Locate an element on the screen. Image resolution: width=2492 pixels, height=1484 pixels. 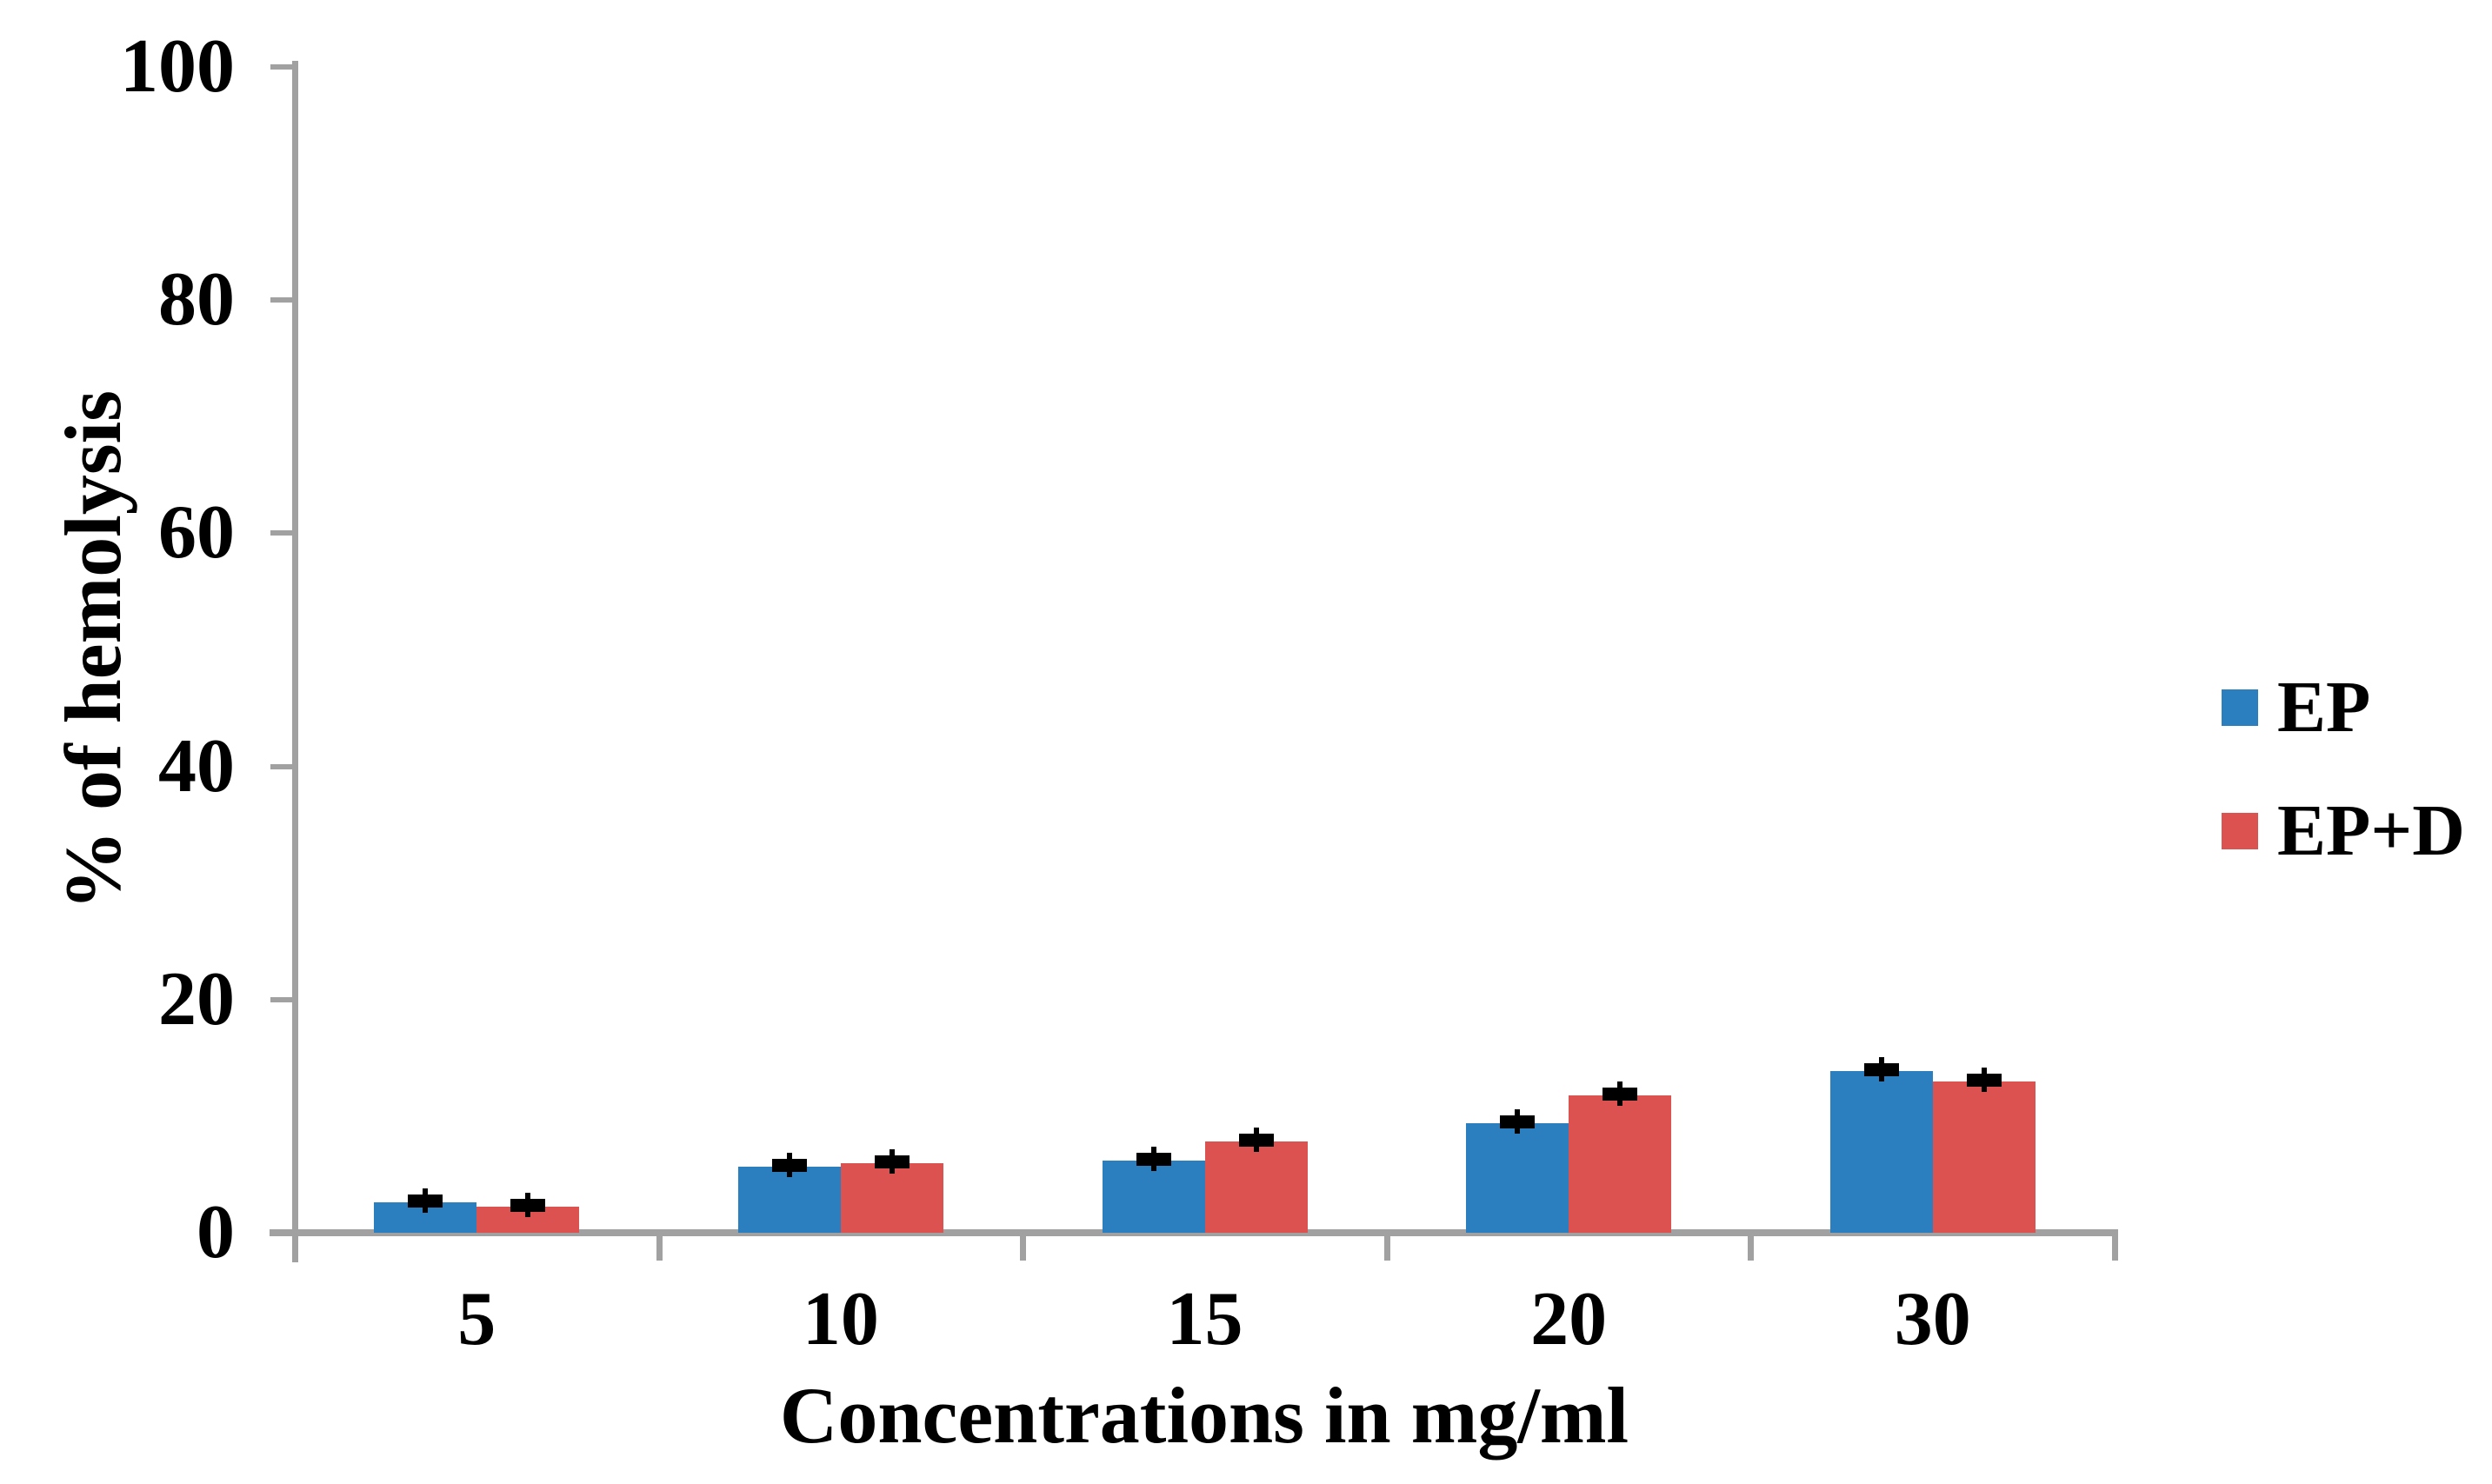
y-tick-label: 60 is located at coordinates (196, 533).